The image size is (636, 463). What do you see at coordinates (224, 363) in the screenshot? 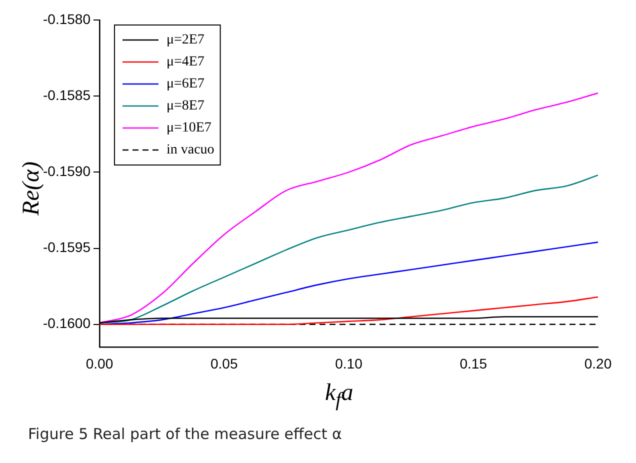
I see `x-tick-label: 0.05` at bounding box center [224, 363].